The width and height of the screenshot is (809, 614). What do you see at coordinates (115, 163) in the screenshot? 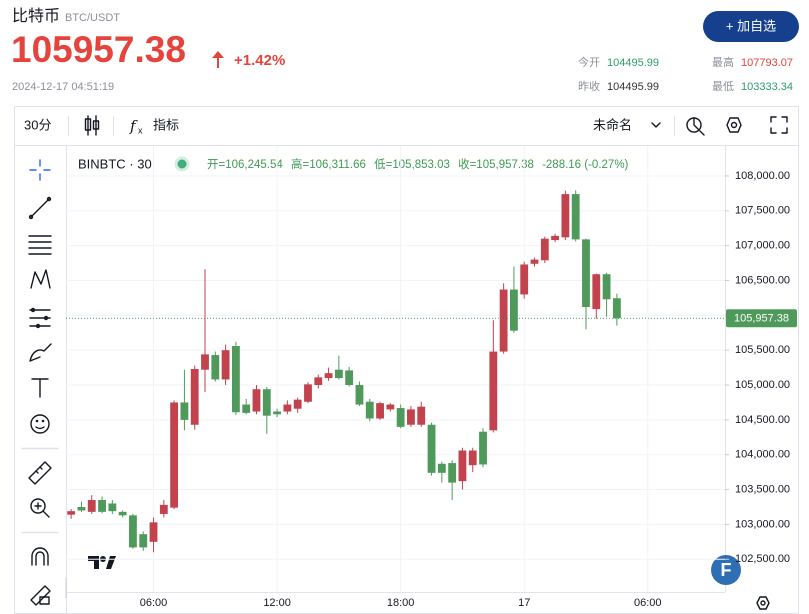
I see `symbol: BINBTC · 30` at bounding box center [115, 163].